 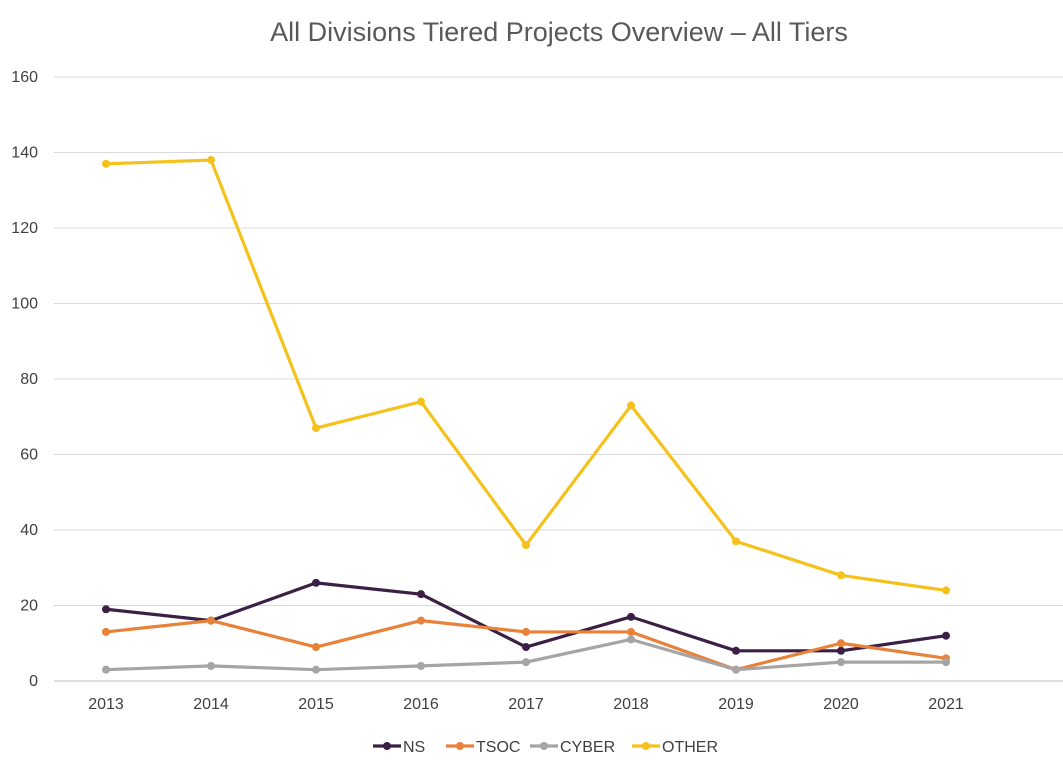 What do you see at coordinates (24, 304) in the screenshot?
I see `y-tick-label: 100` at bounding box center [24, 304].